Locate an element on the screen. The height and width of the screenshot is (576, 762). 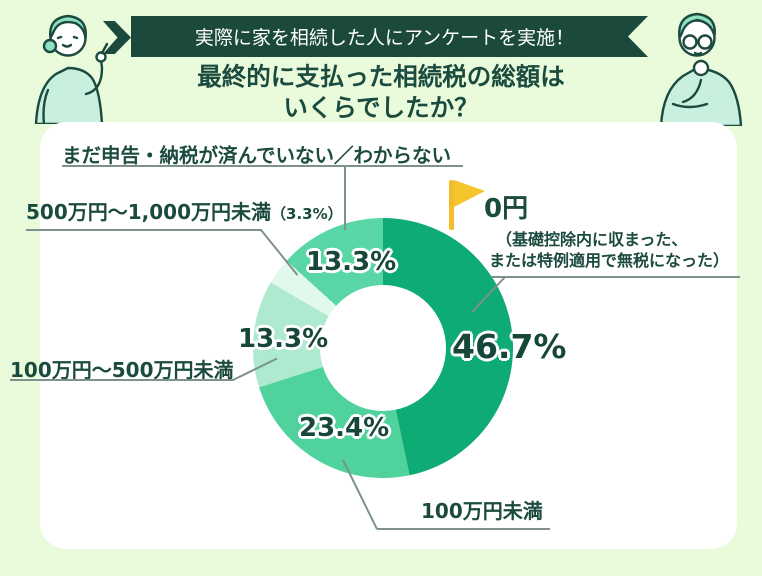
page-title: 最終的に支払った相続税の総額は いくらでしたか？ is located at coordinates (381, 92).